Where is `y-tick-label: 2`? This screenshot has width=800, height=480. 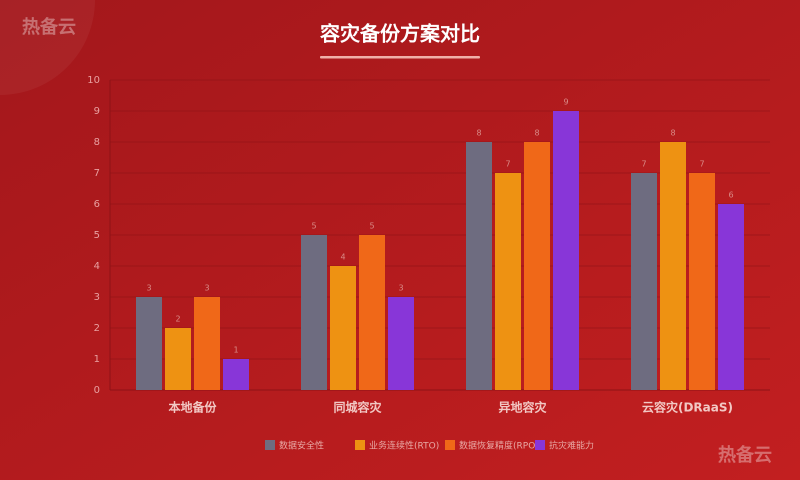 y-tick-label: 2 is located at coordinates (97, 328).